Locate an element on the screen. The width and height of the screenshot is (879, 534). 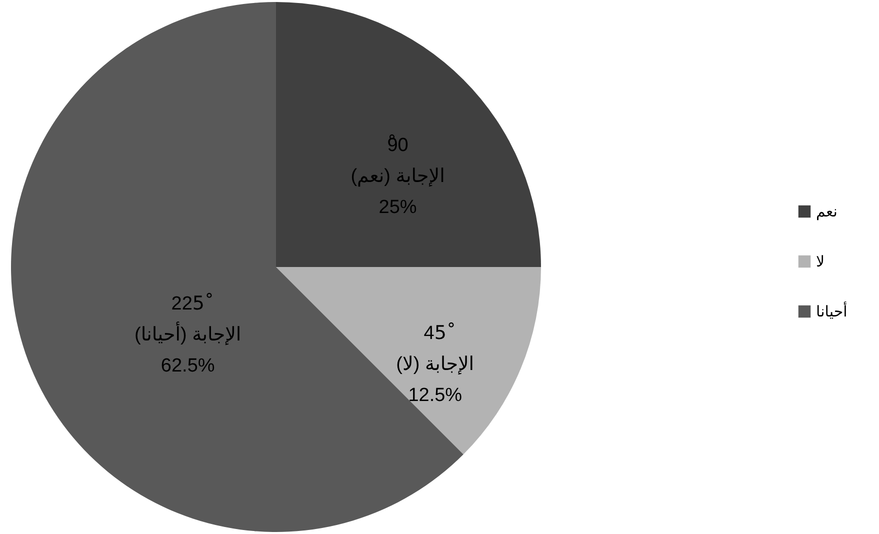
legend-label: نعم is located at coordinates (827, 212).